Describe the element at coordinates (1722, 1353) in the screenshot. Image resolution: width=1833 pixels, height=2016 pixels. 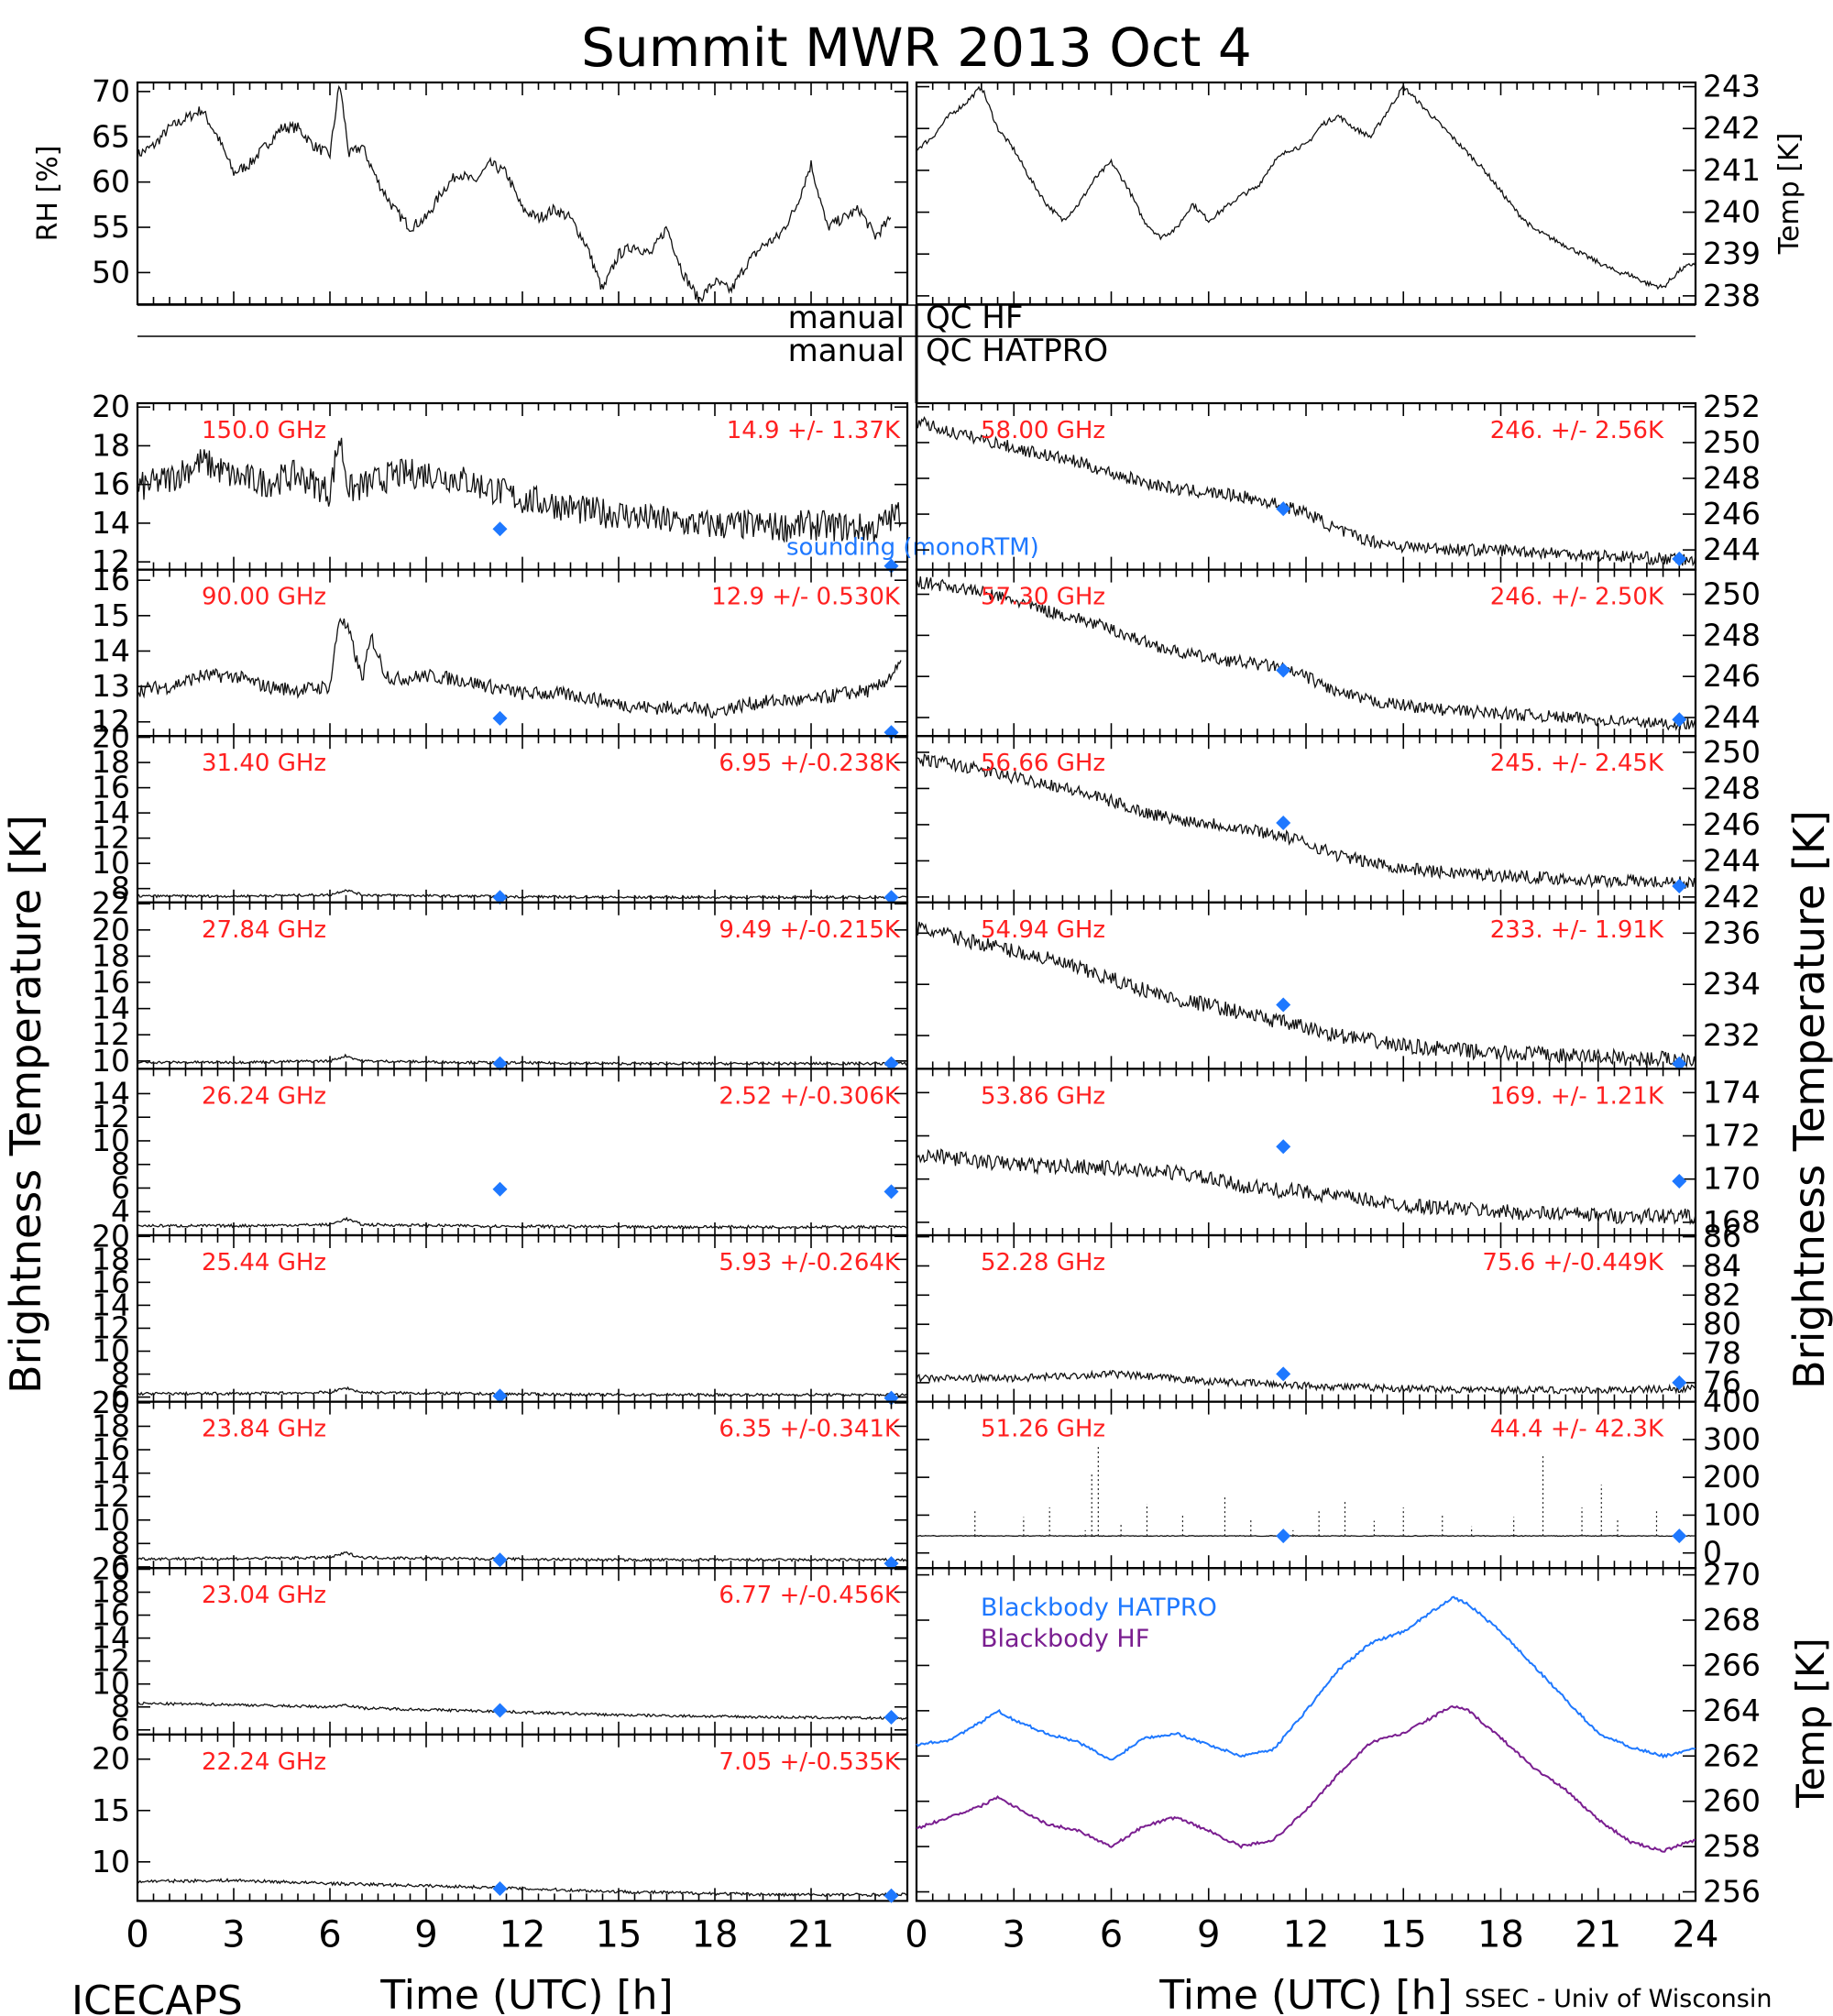
I see `right-panel-5228-ytick-label: 78` at that location.